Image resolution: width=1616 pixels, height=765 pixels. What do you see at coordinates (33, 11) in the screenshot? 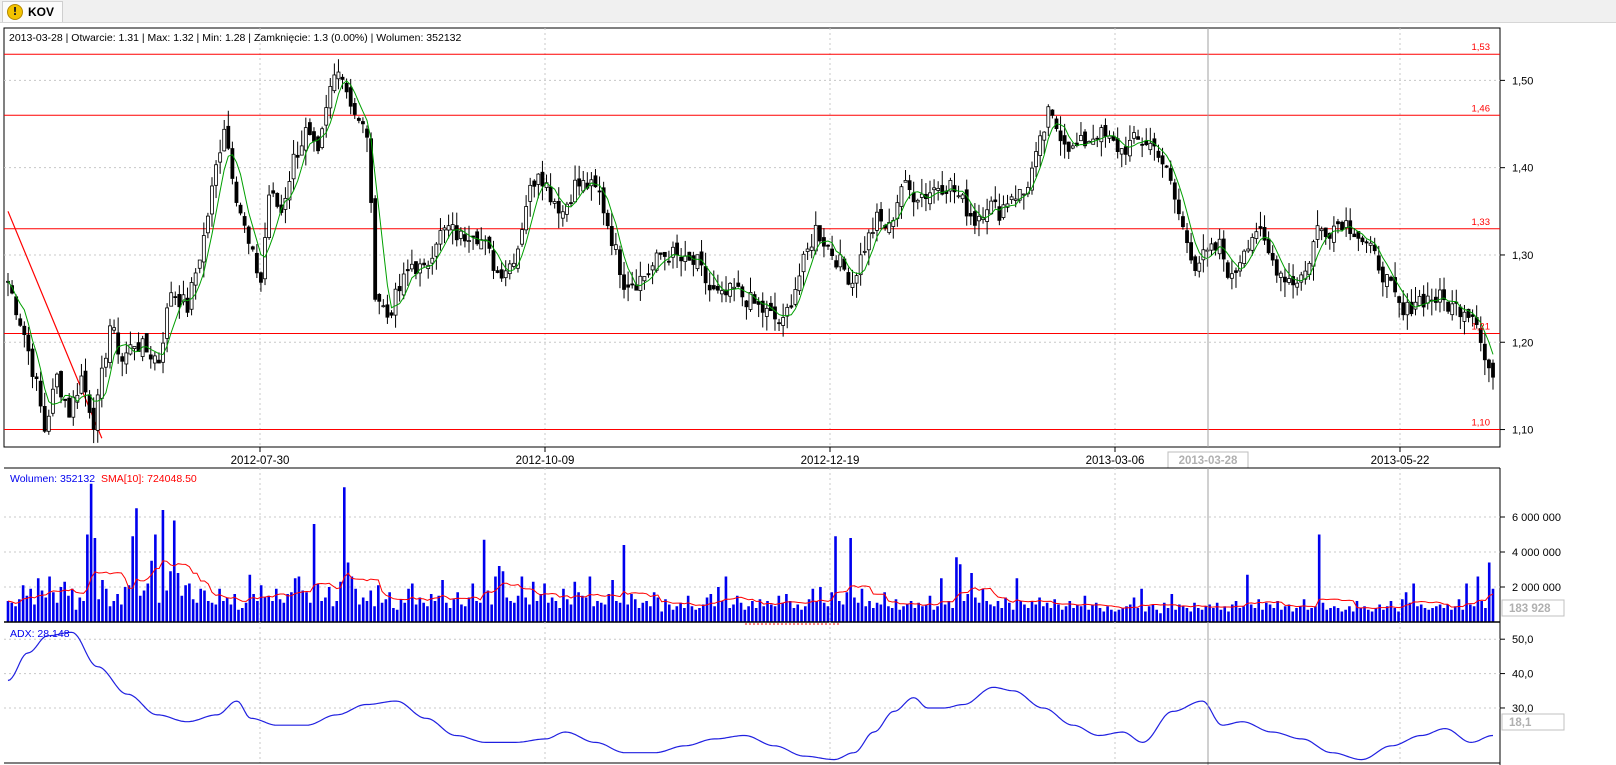
I see `tab-kov: ! KOV` at bounding box center [33, 11].